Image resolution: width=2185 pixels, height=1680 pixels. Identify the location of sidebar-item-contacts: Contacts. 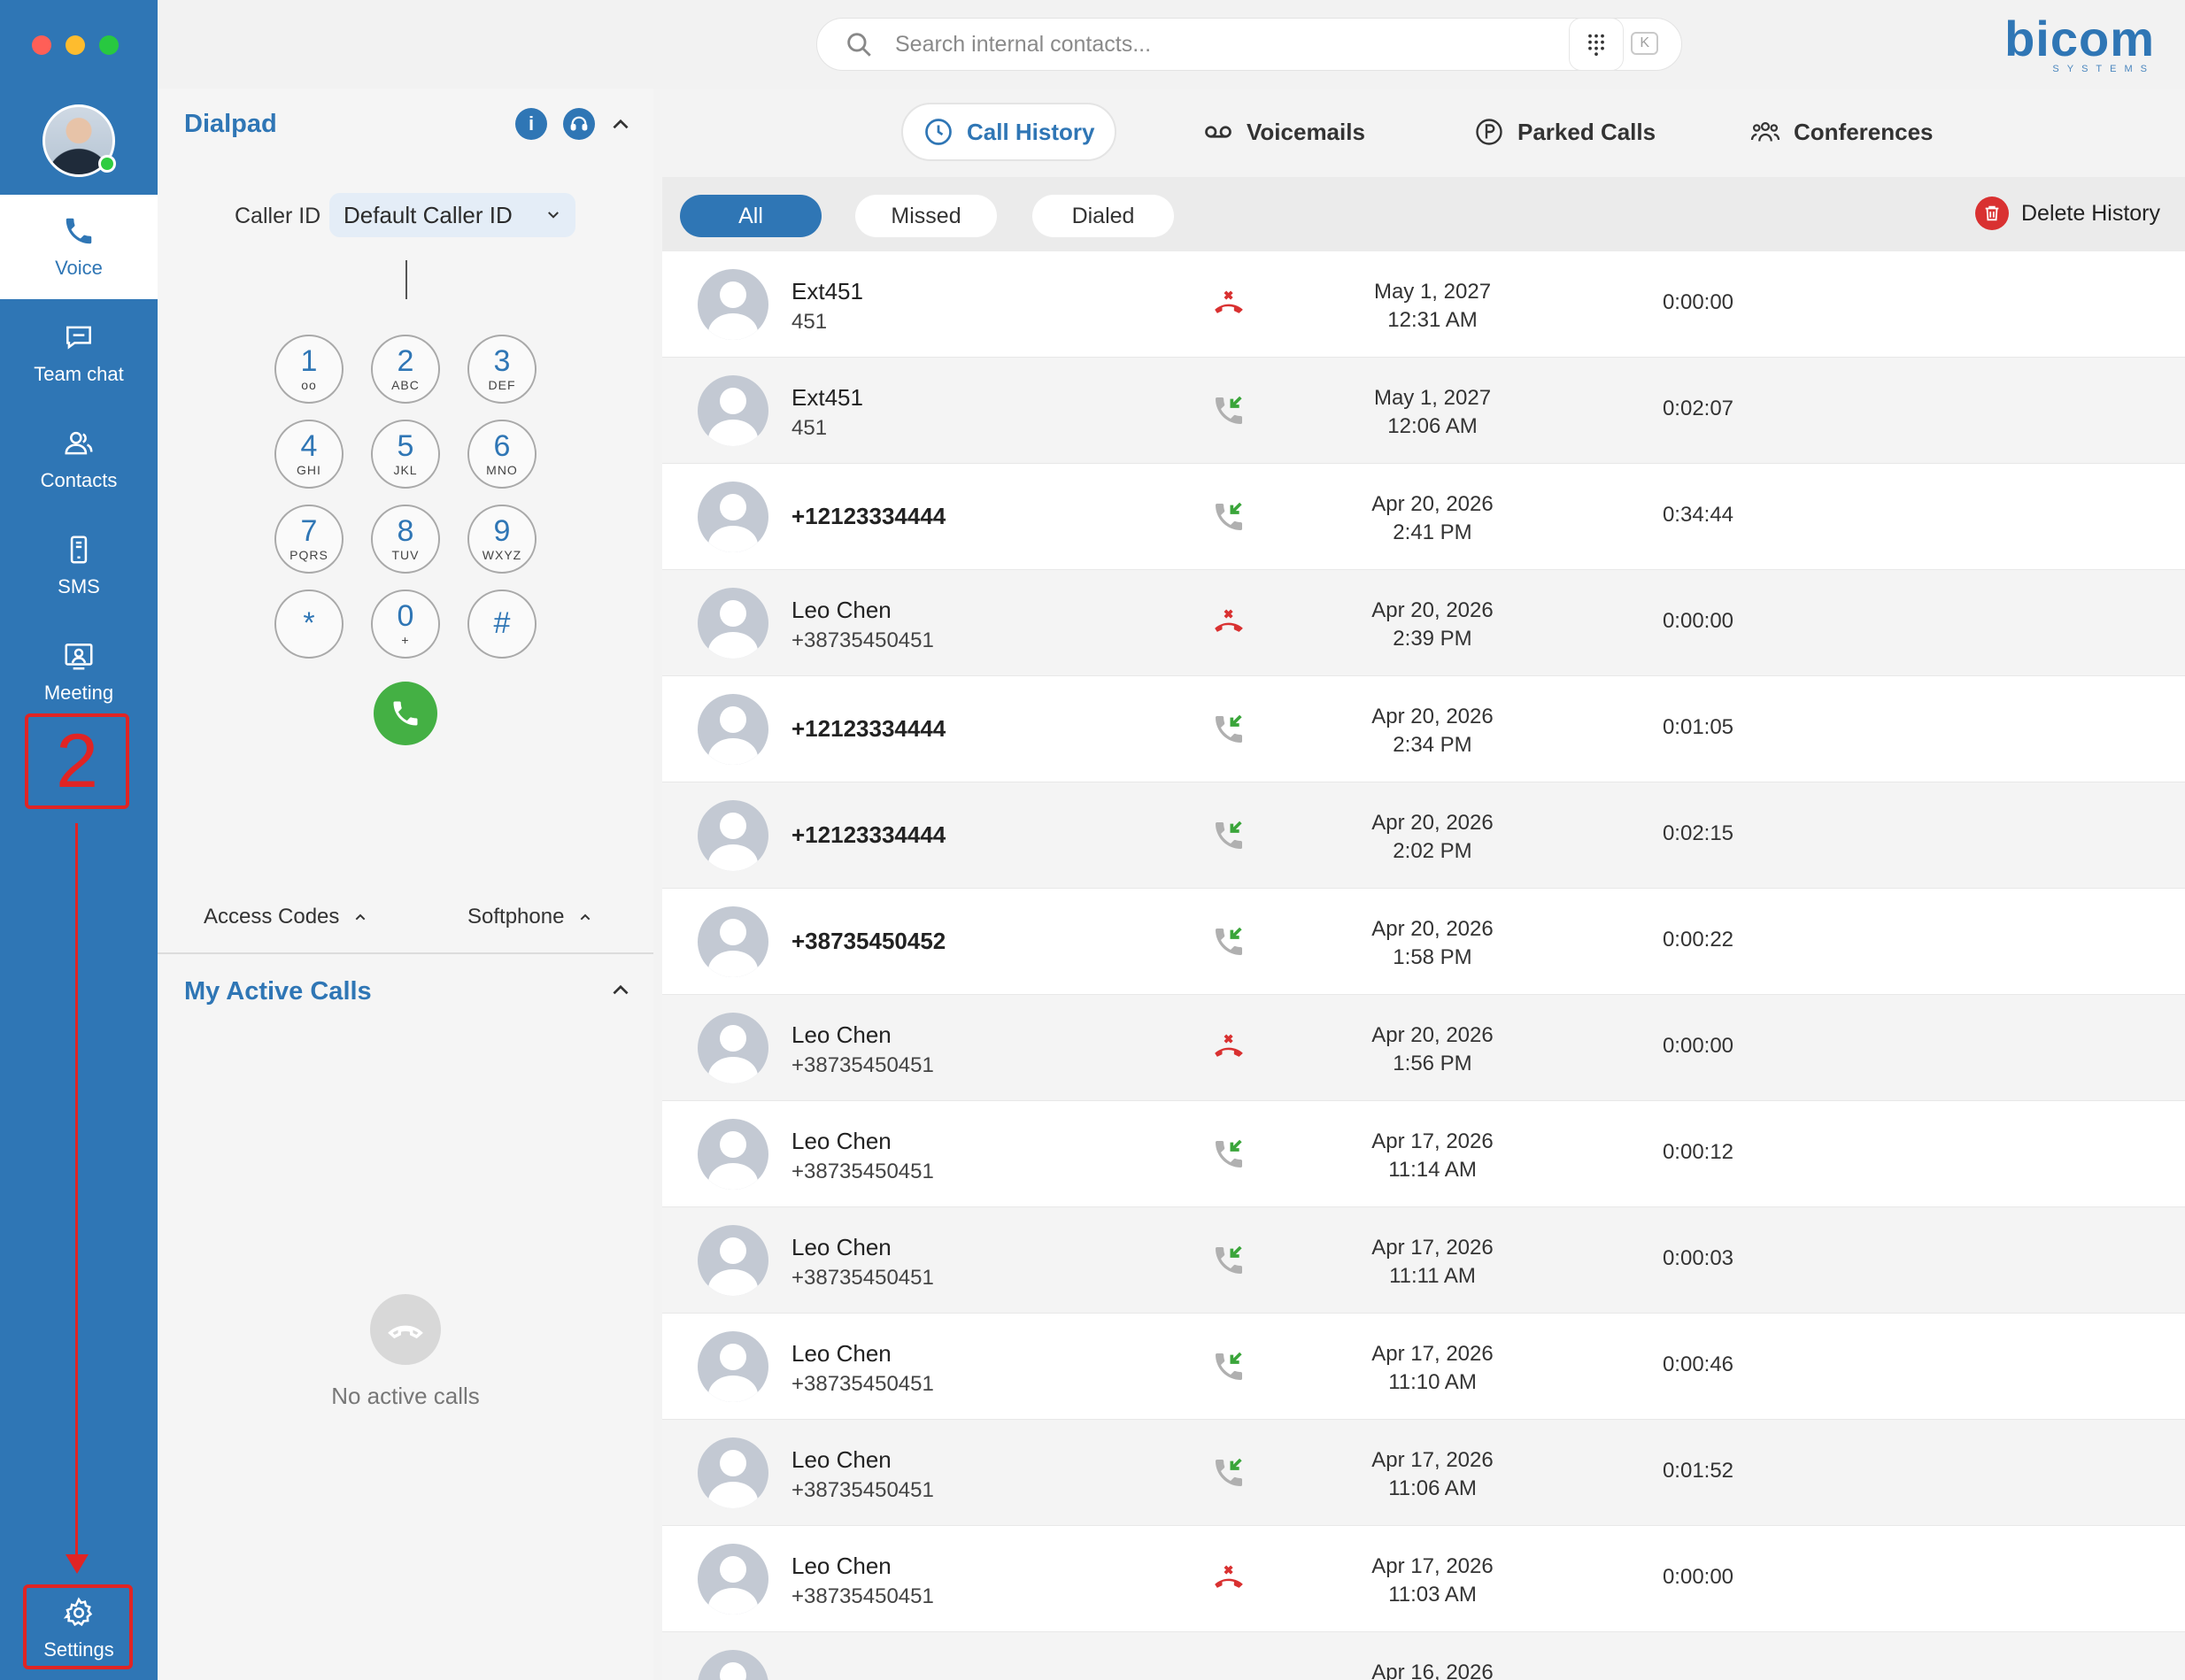
(79, 459).